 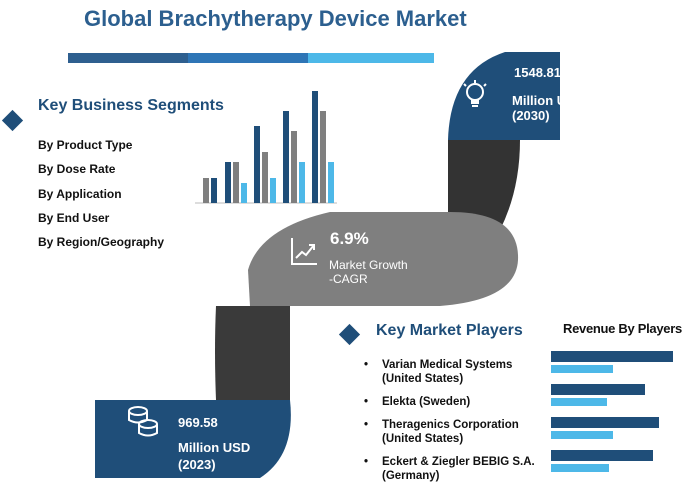 What do you see at coordinates (368, 265) in the screenshot?
I see `cagr-label-line1: Market Growth` at bounding box center [368, 265].